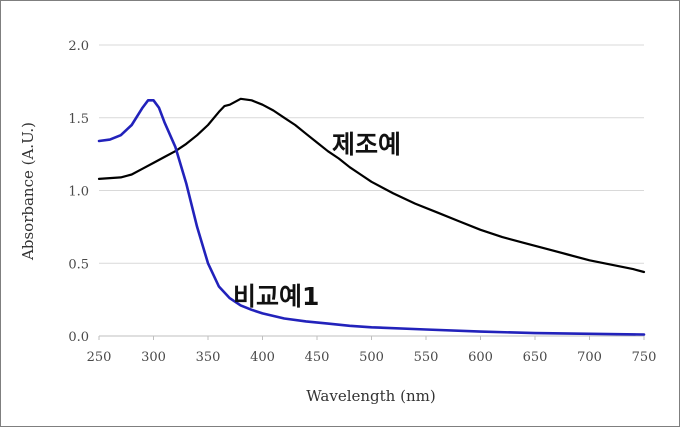 Image resolution: width=680 pixels, height=427 pixels. What do you see at coordinates (78, 337) in the screenshot?
I see `y-tick-label: 0.0` at bounding box center [78, 337].